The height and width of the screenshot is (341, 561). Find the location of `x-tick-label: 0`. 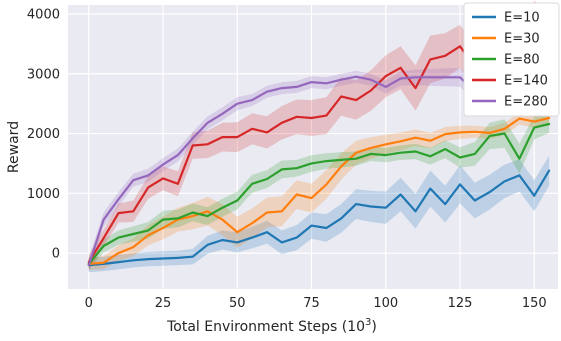

x-tick-label: 0 is located at coordinates (89, 303).